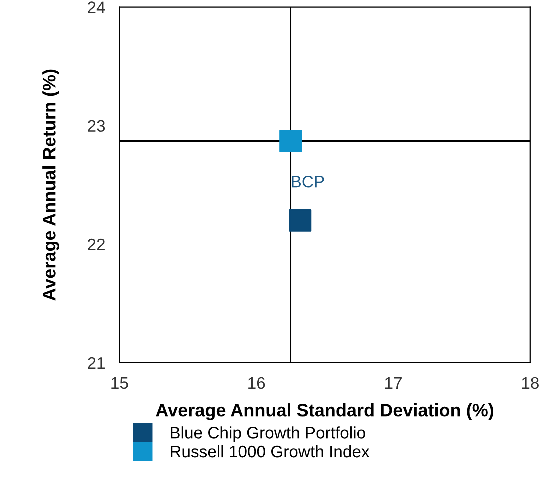 The height and width of the screenshot is (484, 544). What do you see at coordinates (96, 244) in the screenshot?
I see `y-tick-label: 22` at bounding box center [96, 244].